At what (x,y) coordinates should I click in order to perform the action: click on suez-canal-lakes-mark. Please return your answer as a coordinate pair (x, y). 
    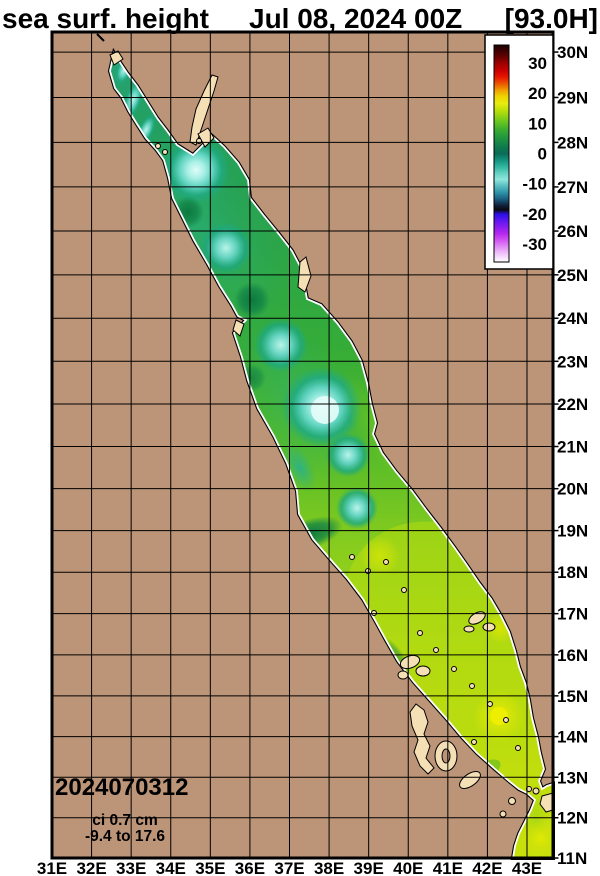
    Looking at the image, I should click on (100, 37).